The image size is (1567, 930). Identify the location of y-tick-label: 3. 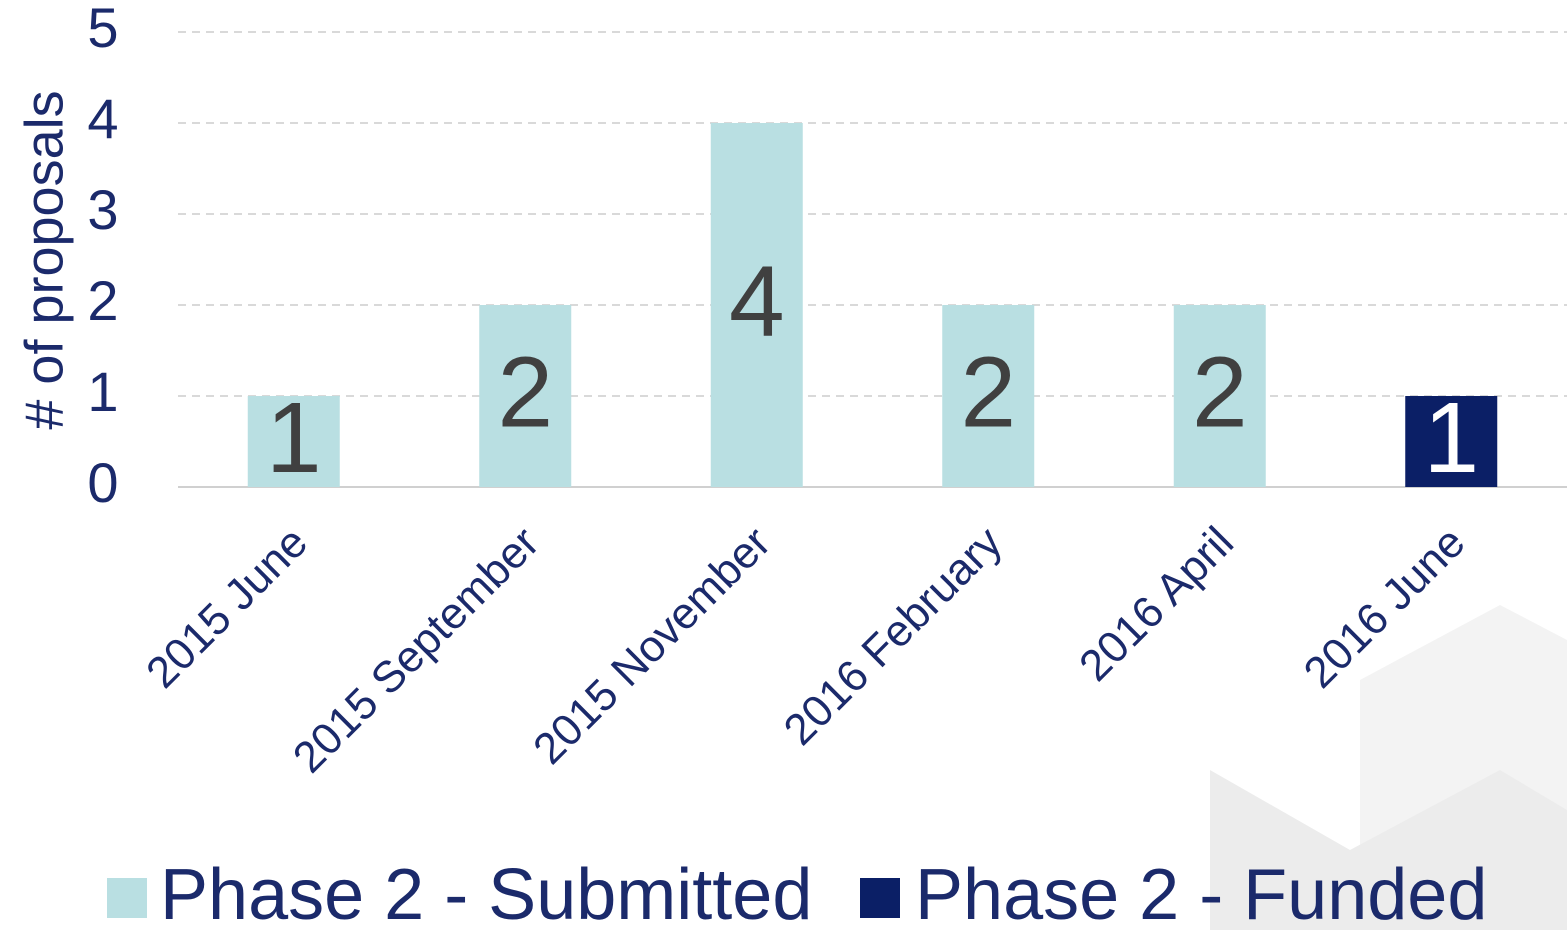
(102, 209).